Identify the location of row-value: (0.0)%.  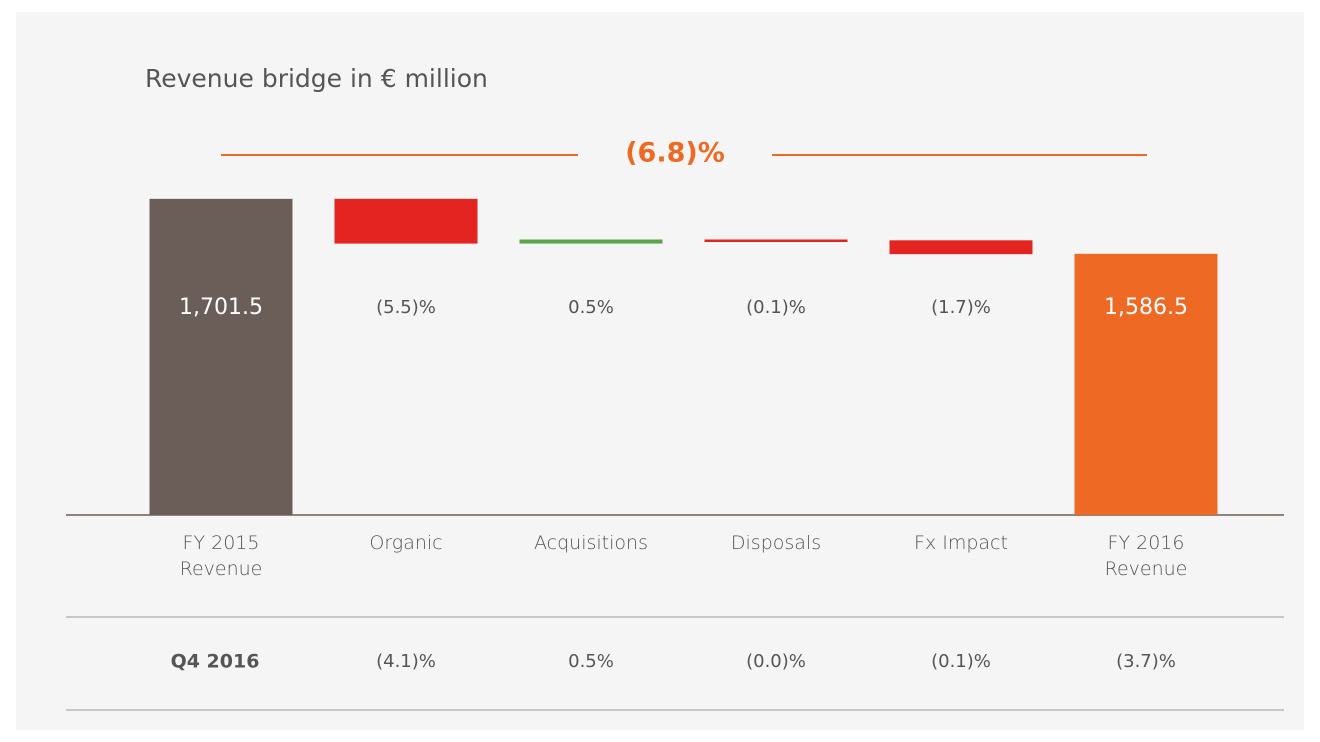
(776, 661).